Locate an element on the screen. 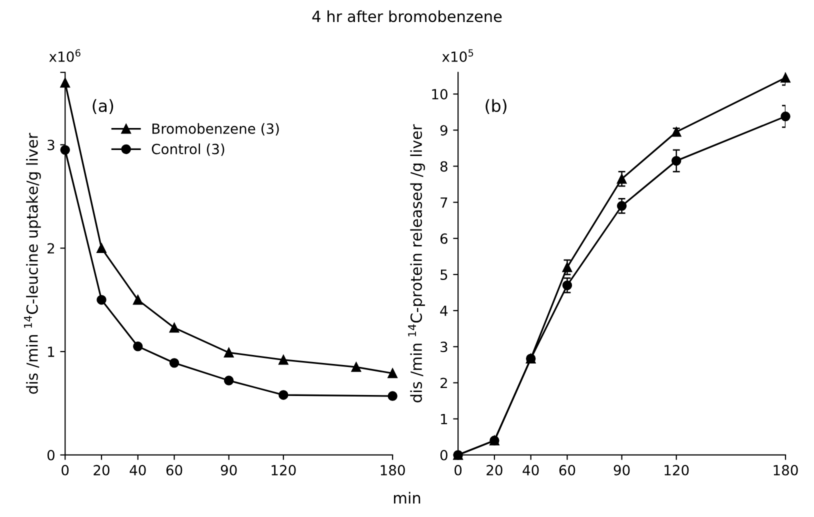 This screenshot has width=814, height=517. legend-label: Bromobenzene (3) is located at coordinates (215, 129).